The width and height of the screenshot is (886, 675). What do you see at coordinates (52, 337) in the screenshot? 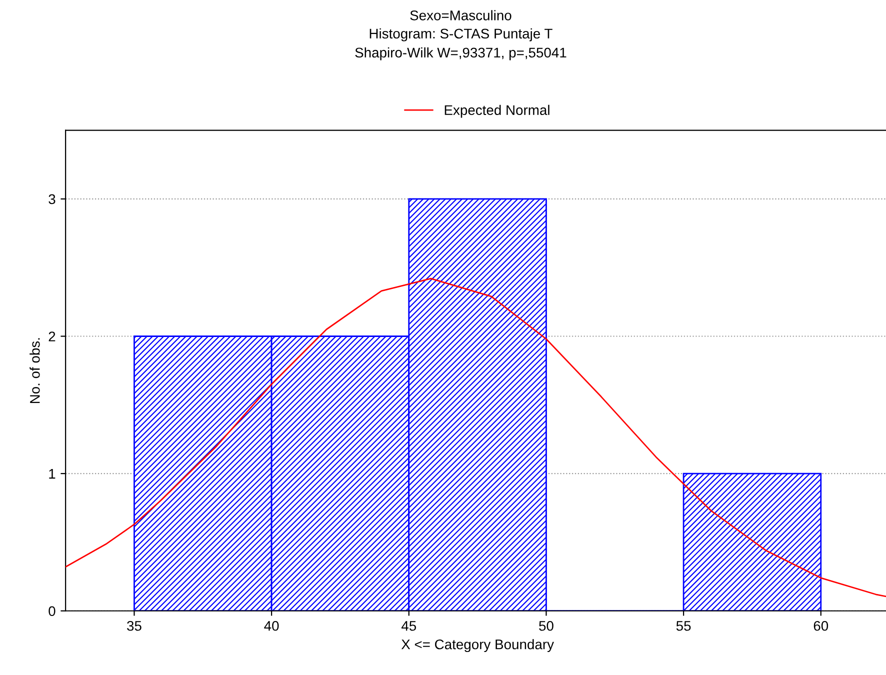
I see `y-tick-label: 2` at bounding box center [52, 337].